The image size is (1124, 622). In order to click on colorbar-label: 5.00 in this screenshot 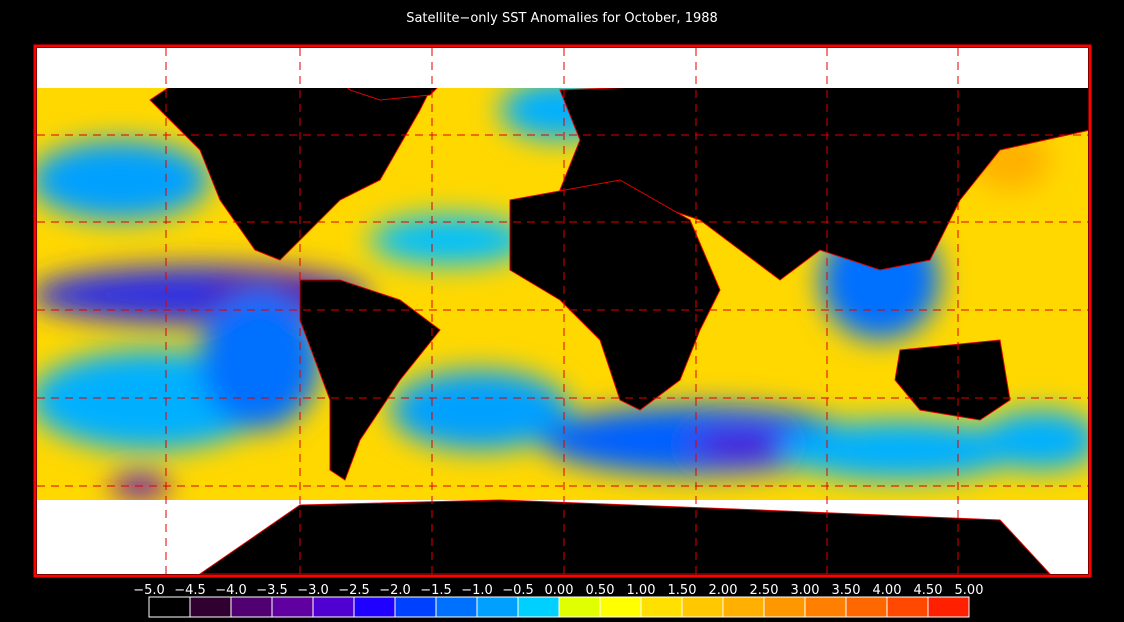, I will do `click(969, 590)`.